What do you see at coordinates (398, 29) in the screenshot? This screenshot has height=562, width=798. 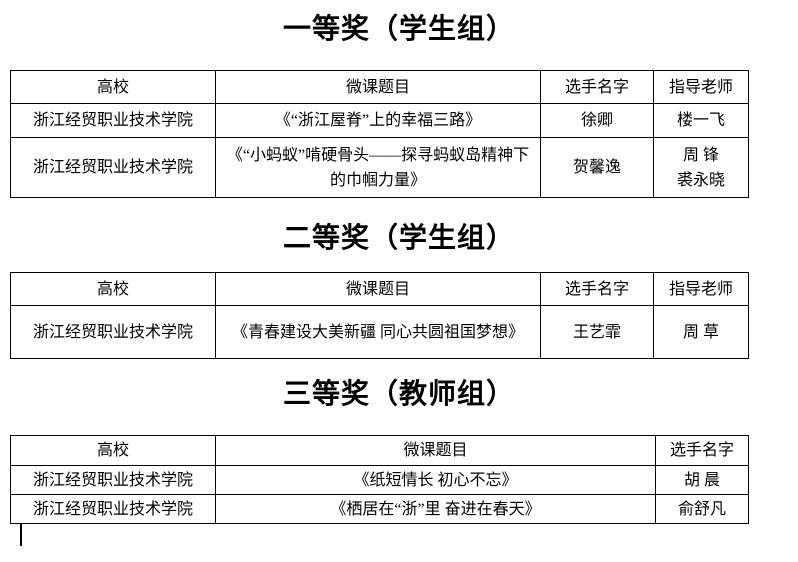 I see `section-title-first-prize: 一等奖（学生组）` at bounding box center [398, 29].